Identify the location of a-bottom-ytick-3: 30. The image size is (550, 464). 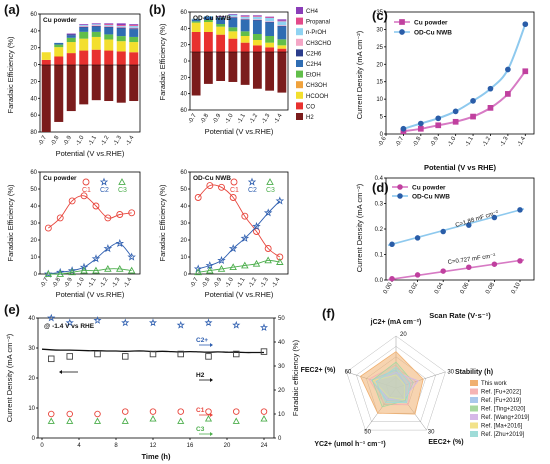
(33, 224).